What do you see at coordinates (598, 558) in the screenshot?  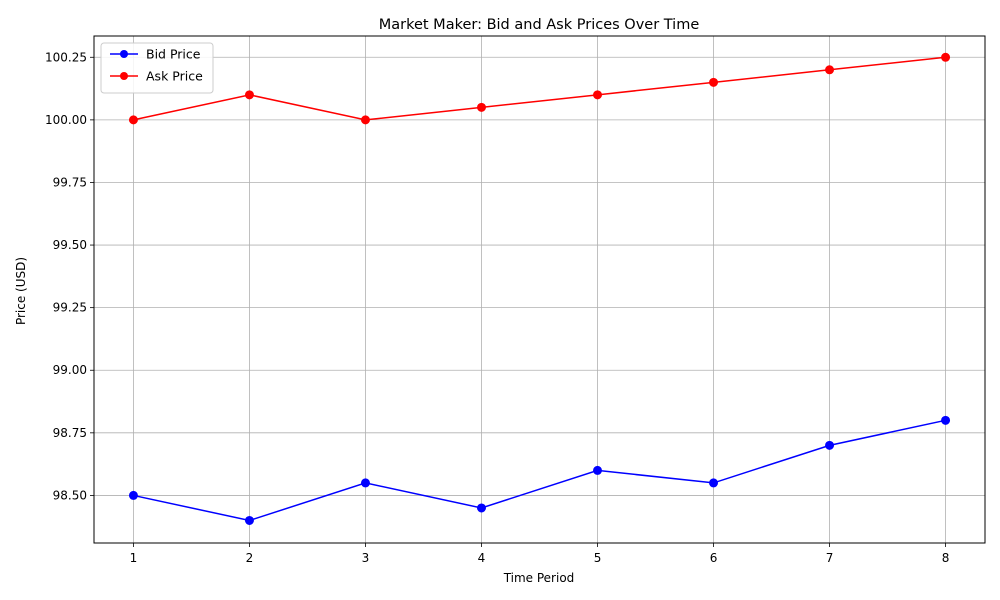 I see `x-tick-label: 5` at bounding box center [598, 558].